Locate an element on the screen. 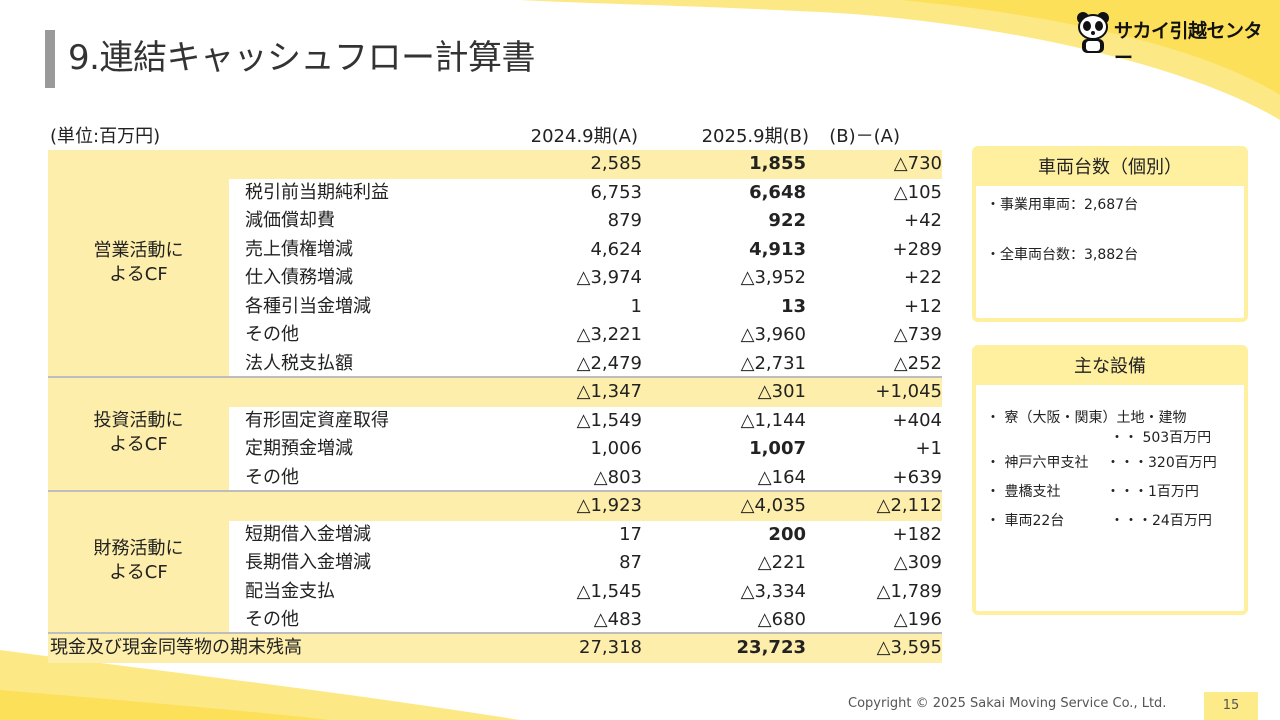 The width and height of the screenshot is (1280, 720). cell-a: △1,549 is located at coordinates (609, 420).